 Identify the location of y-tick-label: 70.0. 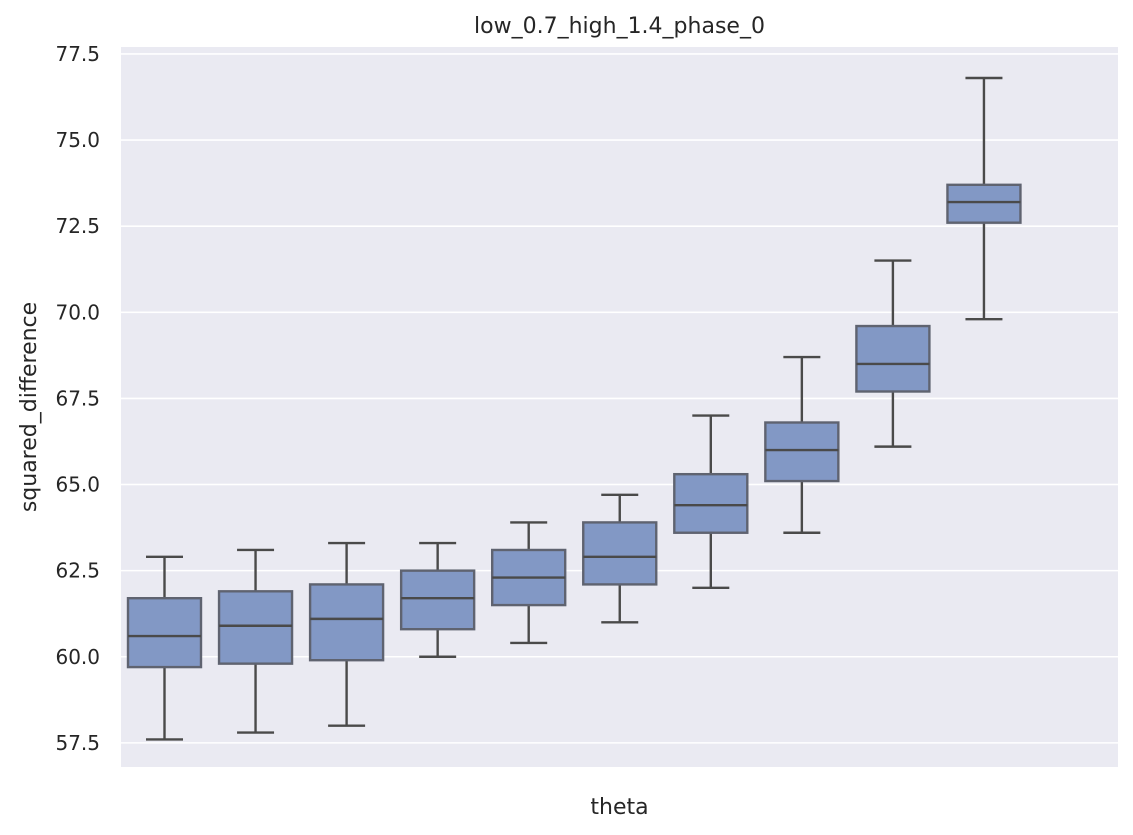
(77, 312).